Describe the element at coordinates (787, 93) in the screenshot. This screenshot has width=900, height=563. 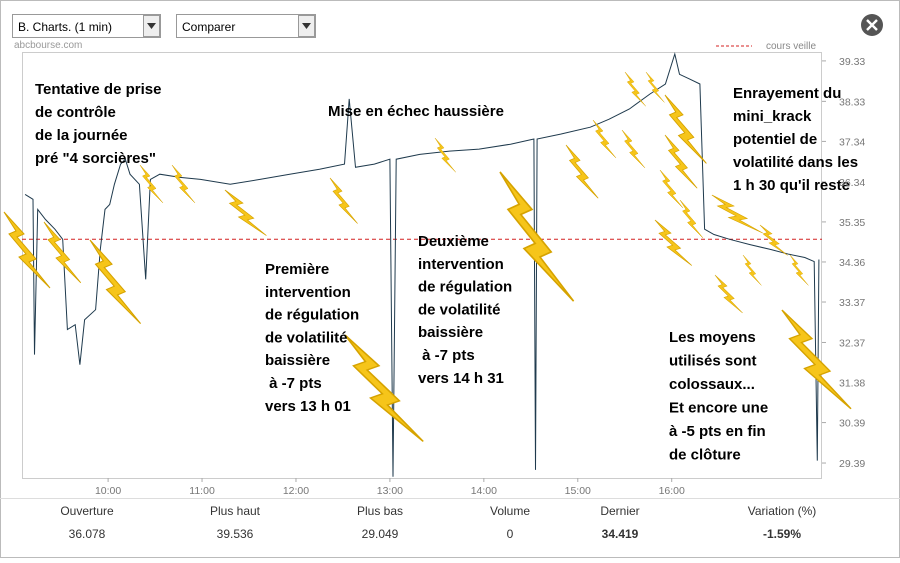
I see `annotation-line: Enrayement du` at that location.